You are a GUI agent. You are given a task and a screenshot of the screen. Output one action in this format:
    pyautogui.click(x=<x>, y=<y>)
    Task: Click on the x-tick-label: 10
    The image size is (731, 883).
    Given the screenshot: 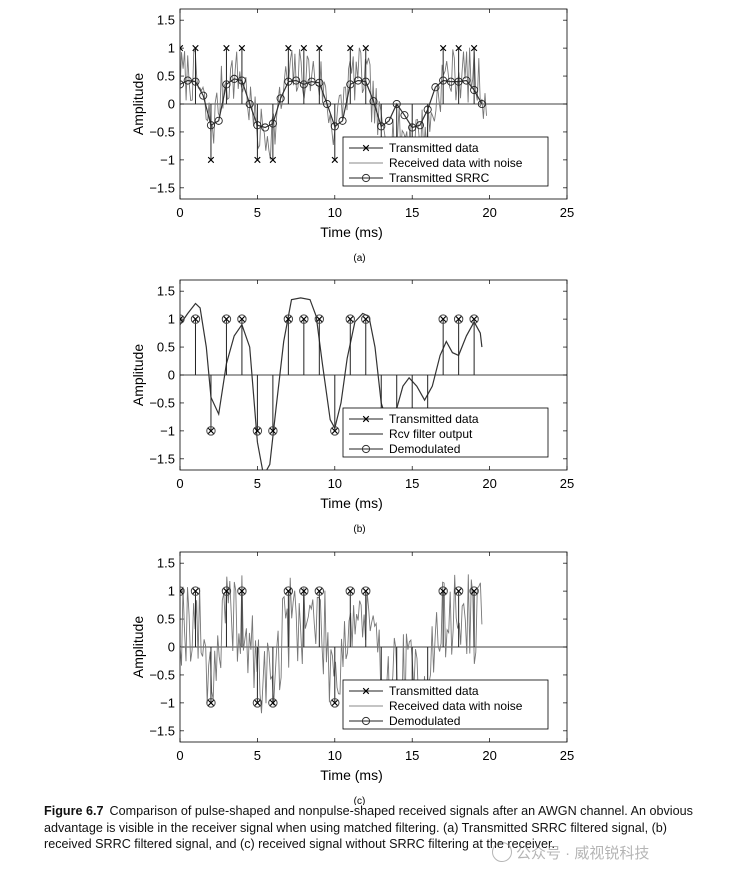 What is the action you would take?
    pyautogui.click(x=335, y=755)
    